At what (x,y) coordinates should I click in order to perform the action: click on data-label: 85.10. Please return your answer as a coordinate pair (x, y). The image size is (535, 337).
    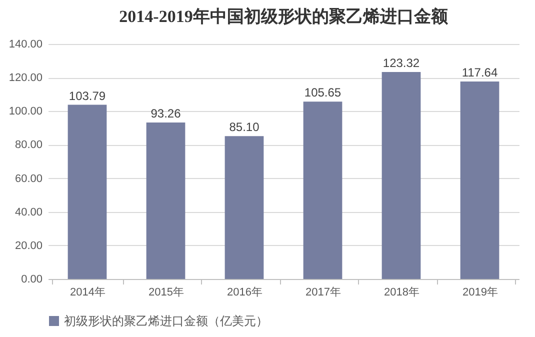
    Looking at the image, I should click on (244, 127).